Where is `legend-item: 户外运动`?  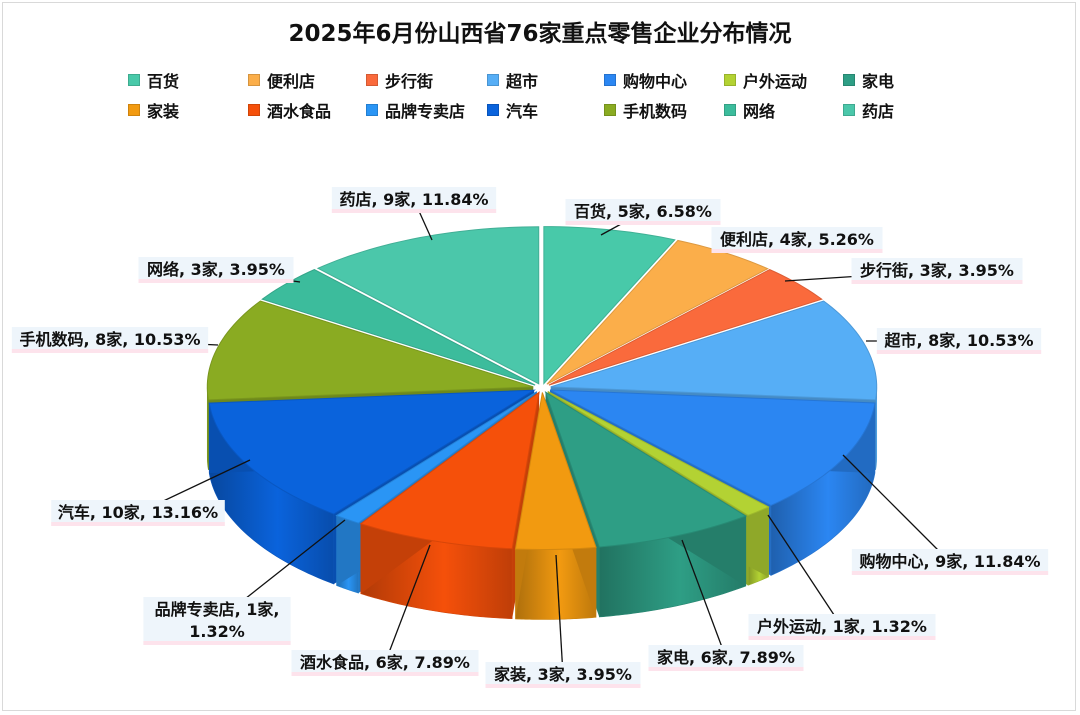 legend-item: 户外运动 is located at coordinates (765, 80).